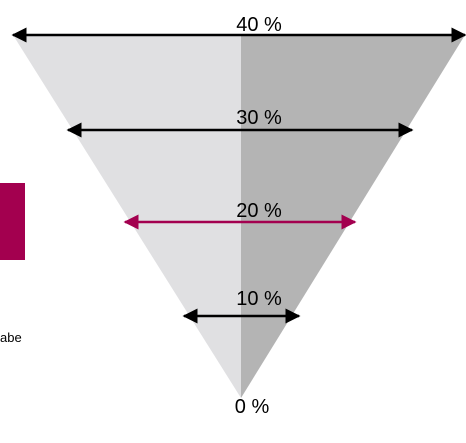 The image size is (466, 443). I want to click on level-label-3: 20 %, so click(259, 211).